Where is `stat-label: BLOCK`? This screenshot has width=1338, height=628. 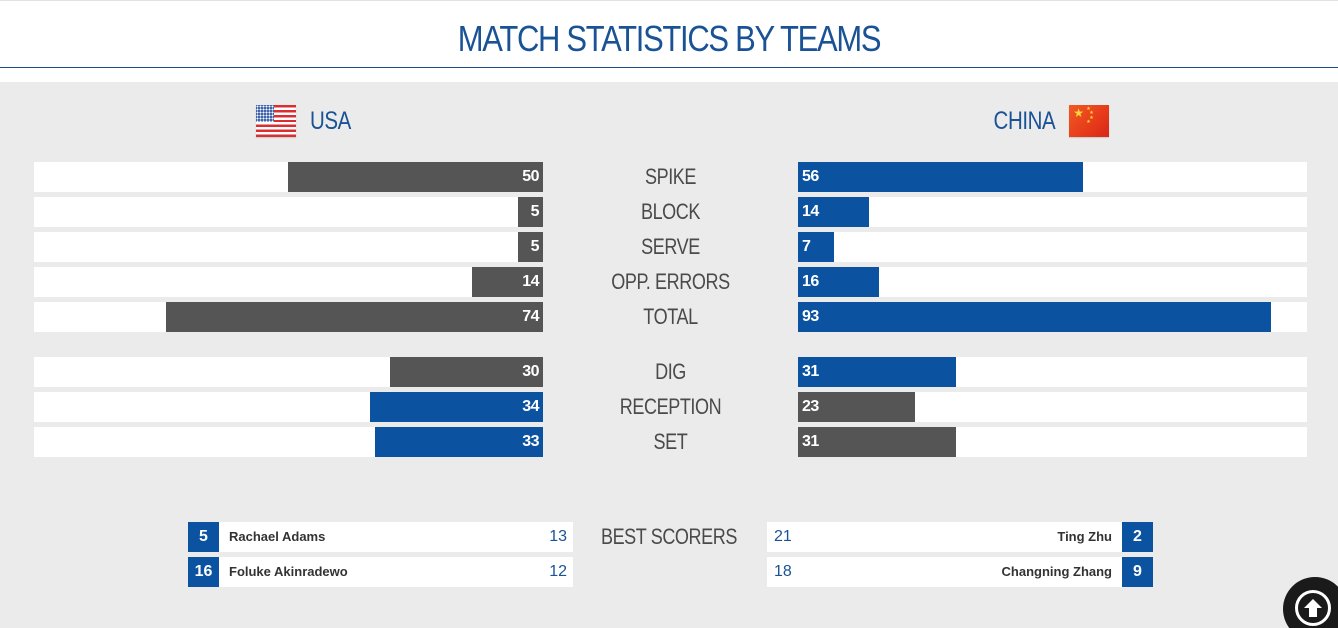 stat-label: BLOCK is located at coordinates (670, 211).